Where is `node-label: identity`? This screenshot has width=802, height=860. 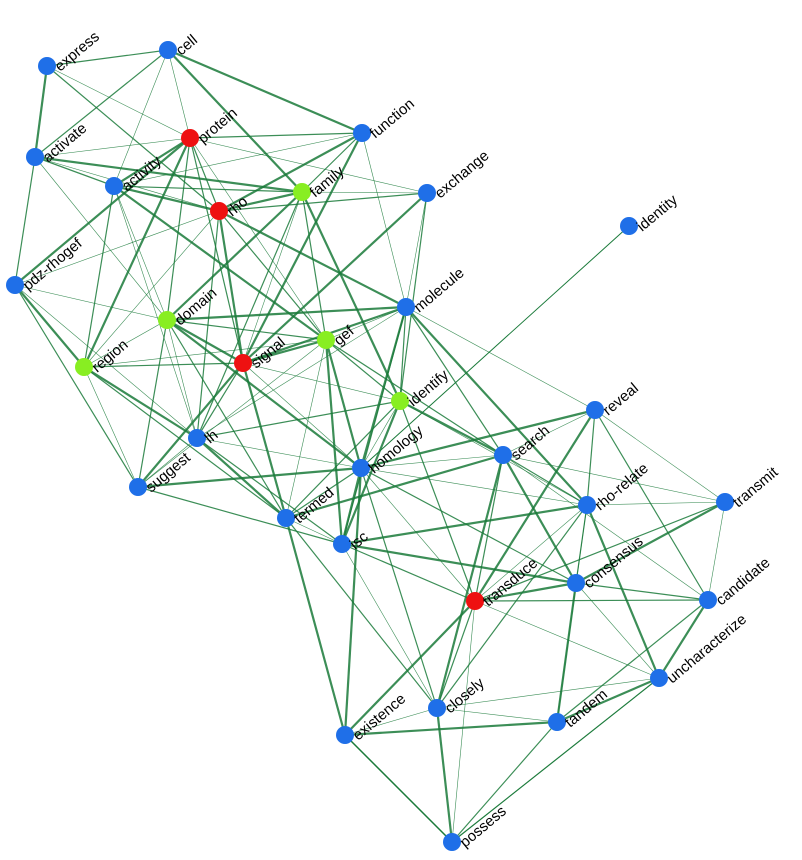 node-label: identity is located at coordinates (658, 213).